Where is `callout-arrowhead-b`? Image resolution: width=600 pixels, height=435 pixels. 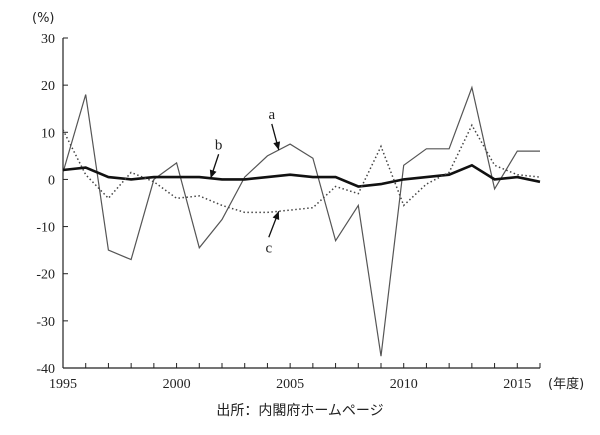 callout-arrowhead-b is located at coordinates (213, 174).